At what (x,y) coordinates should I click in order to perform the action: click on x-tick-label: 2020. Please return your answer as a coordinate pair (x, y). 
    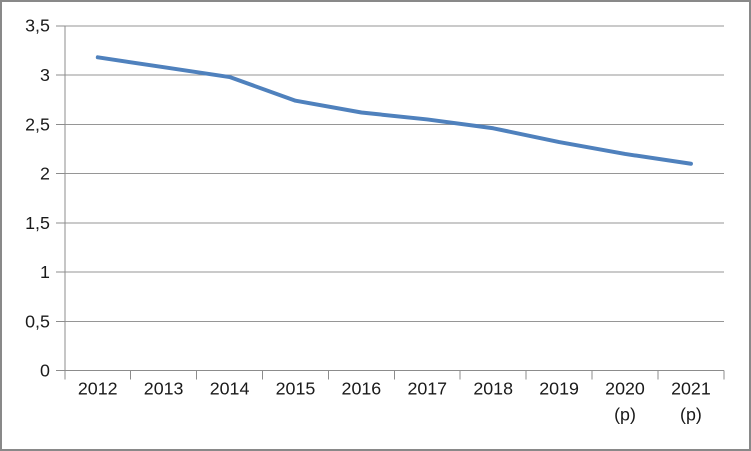
    Looking at the image, I should click on (625, 388).